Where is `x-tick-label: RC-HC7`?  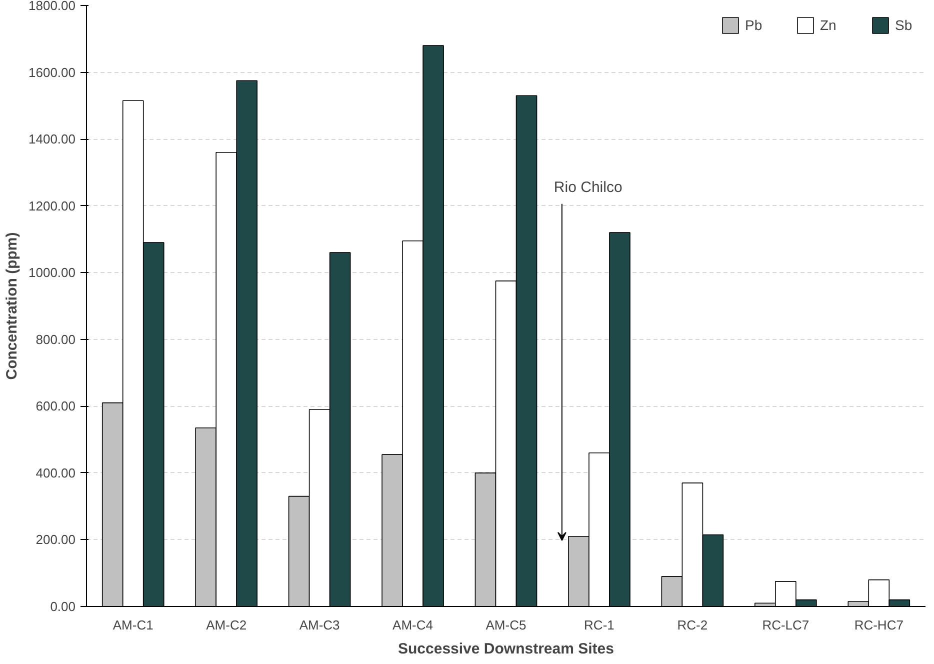 x-tick-label: RC-HC7 is located at coordinates (879, 625).